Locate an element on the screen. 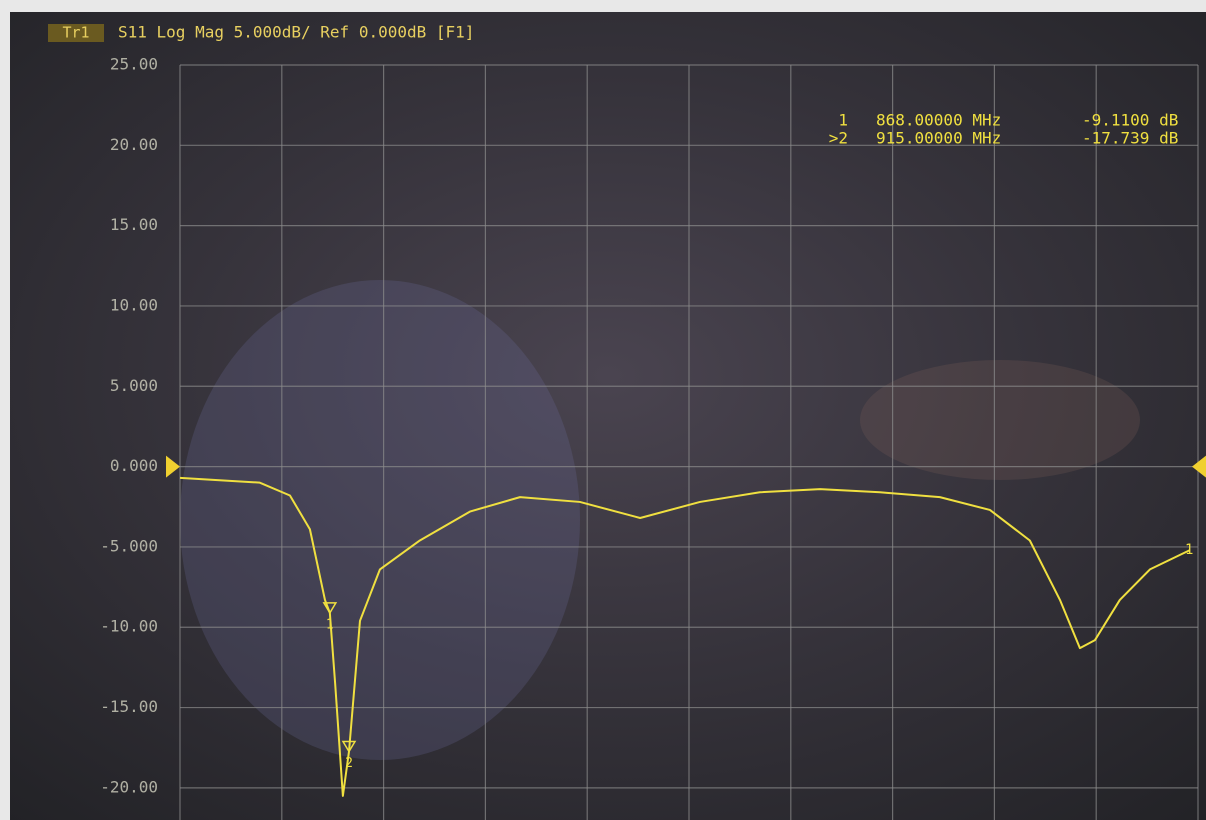 This screenshot has height=820, width=1206. y-tick-label: 0.000 is located at coordinates (134, 465).